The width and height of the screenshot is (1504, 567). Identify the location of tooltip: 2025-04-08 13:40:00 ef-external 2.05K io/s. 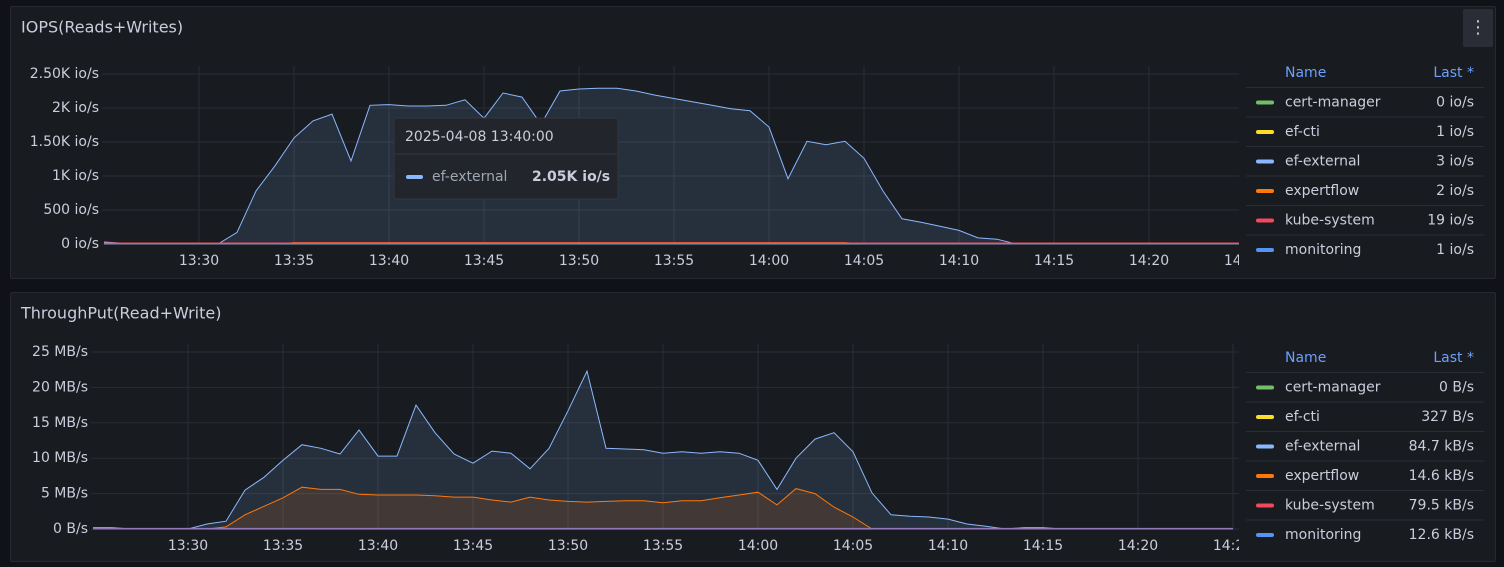
(506, 158).